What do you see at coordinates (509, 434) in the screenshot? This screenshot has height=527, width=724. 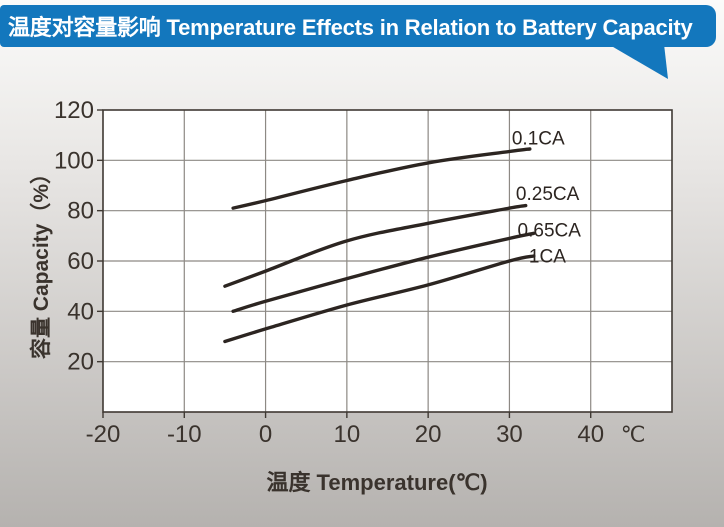 I see `x-tick-label: 30` at bounding box center [509, 434].